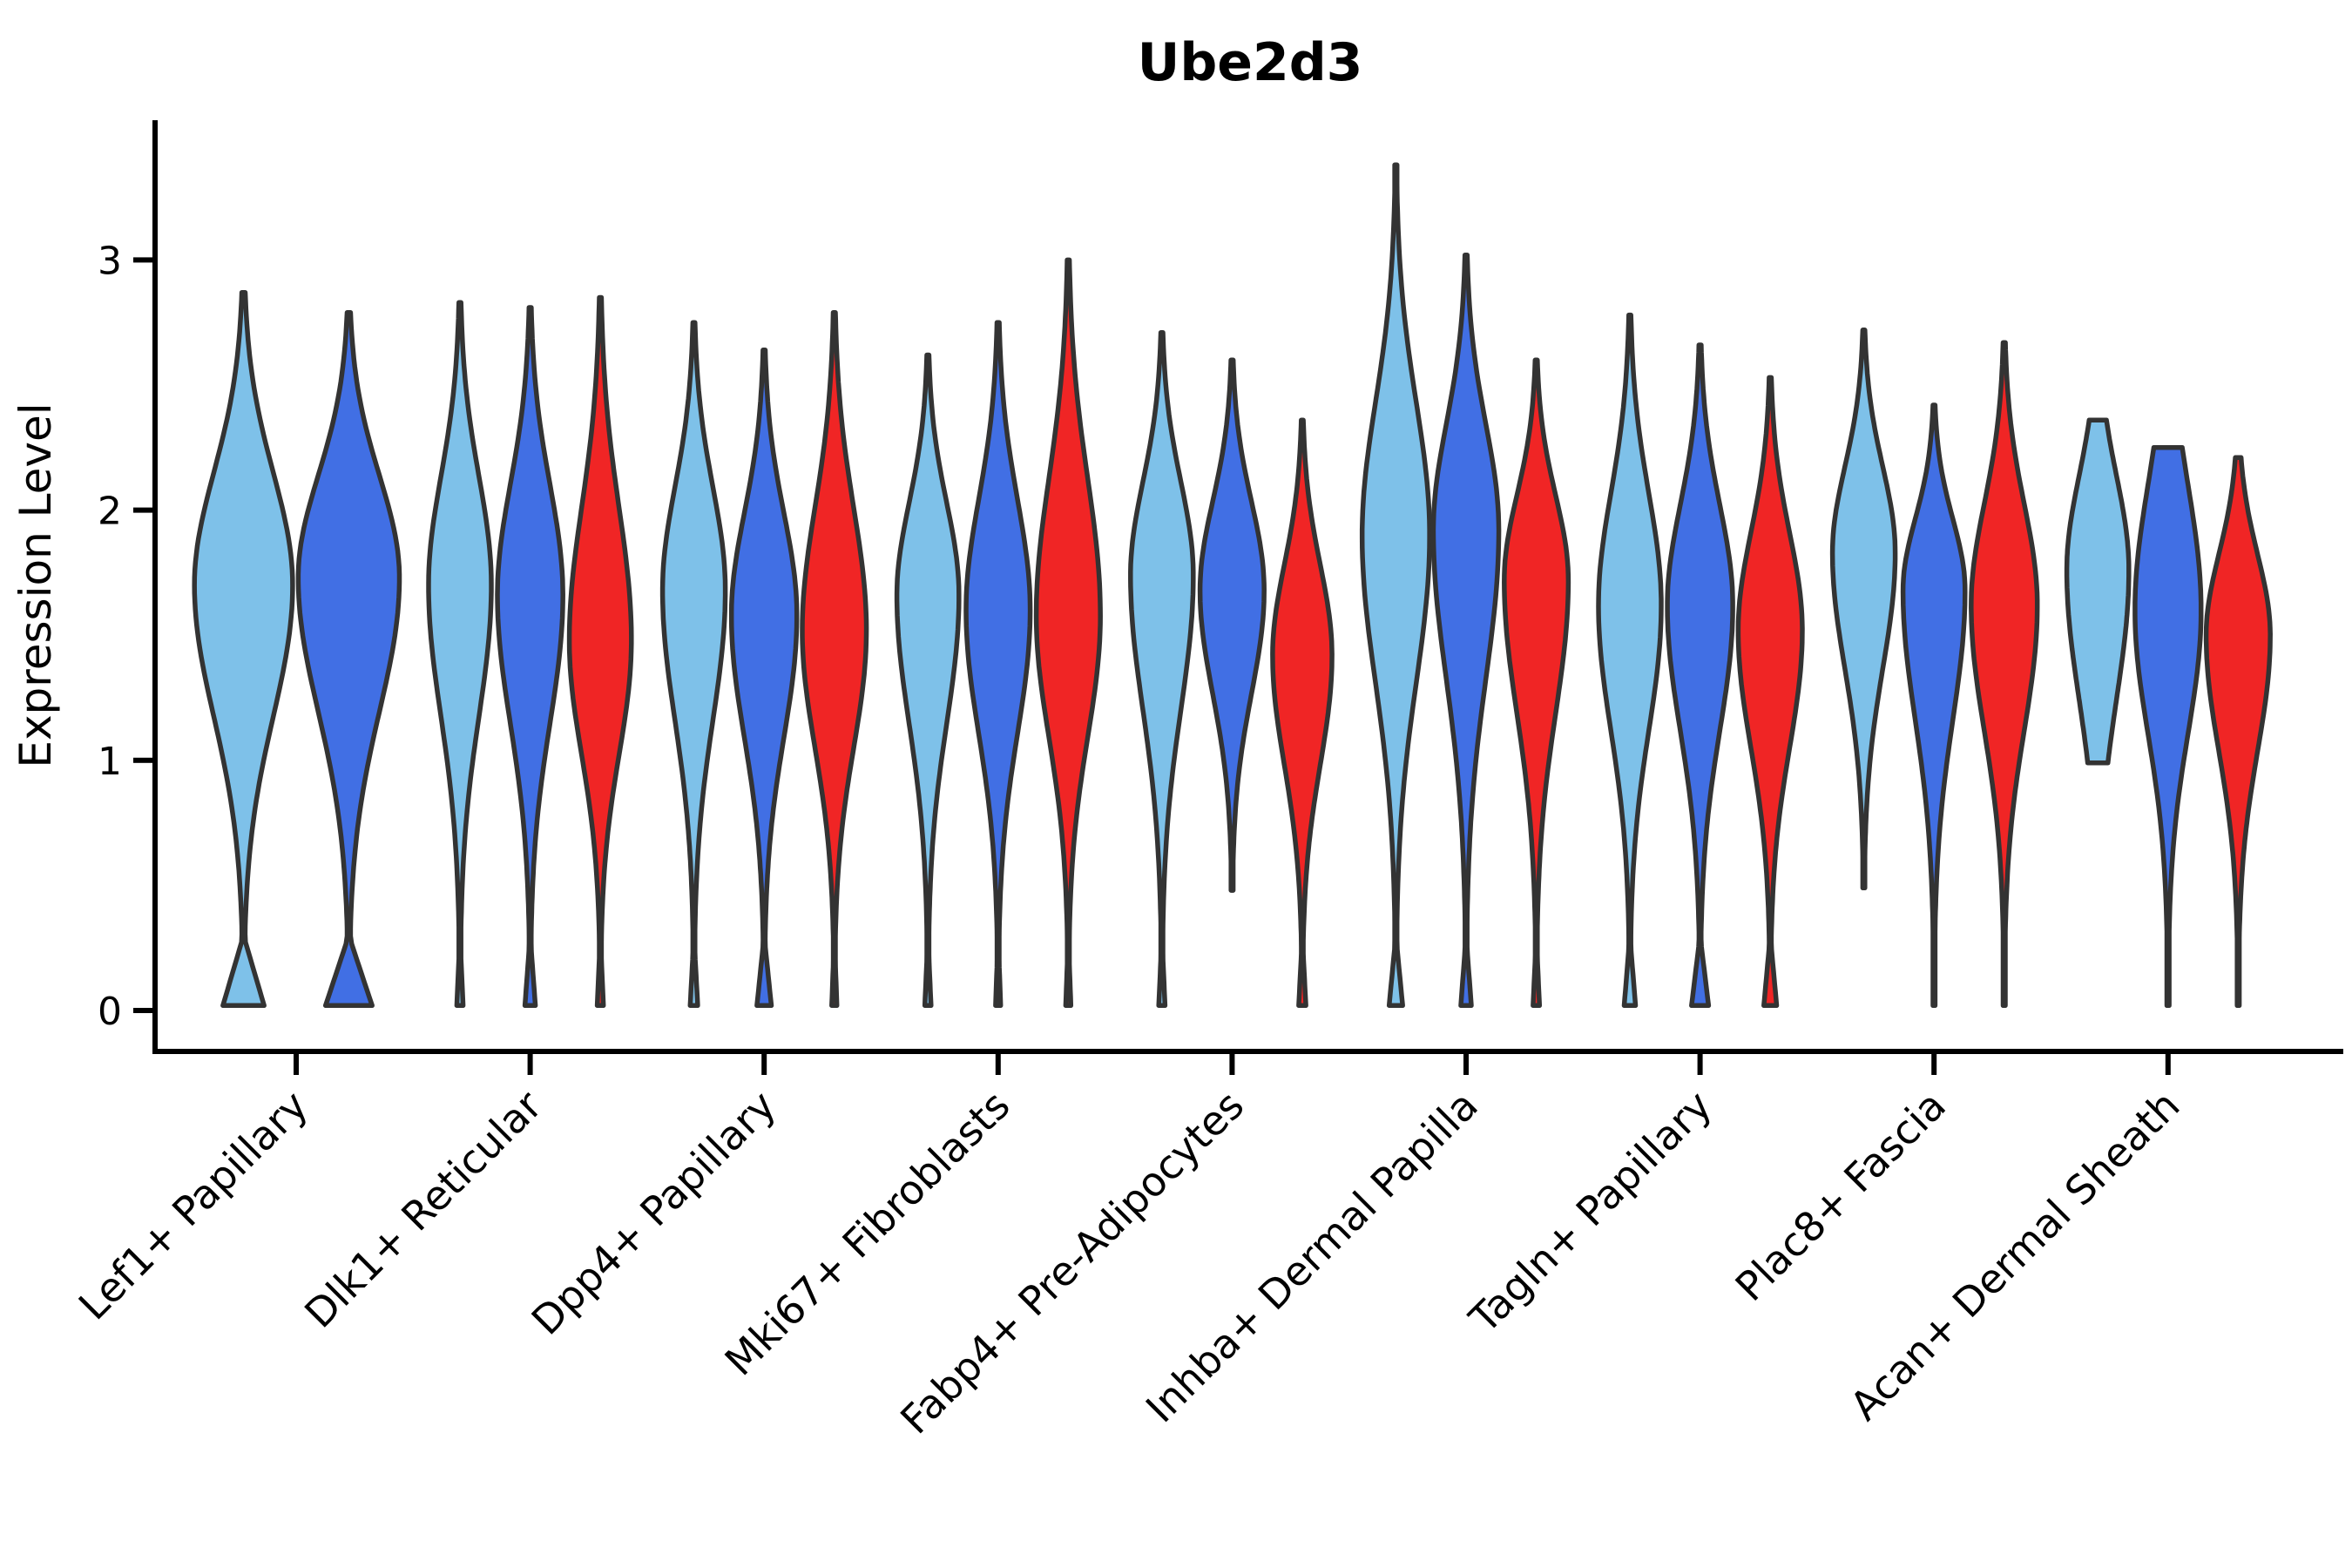 The width and height of the screenshot is (2352, 1568). What do you see at coordinates (1630, 660) in the screenshot?
I see `violin-tagln-papillary-light-blue` at bounding box center [1630, 660].